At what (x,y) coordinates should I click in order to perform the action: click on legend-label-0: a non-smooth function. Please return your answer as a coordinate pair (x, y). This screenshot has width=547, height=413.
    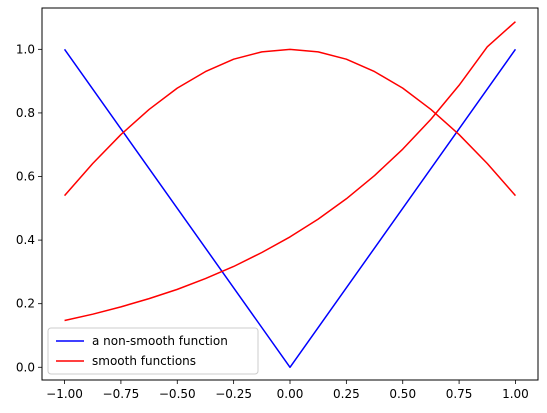
    Looking at the image, I should click on (160, 341).